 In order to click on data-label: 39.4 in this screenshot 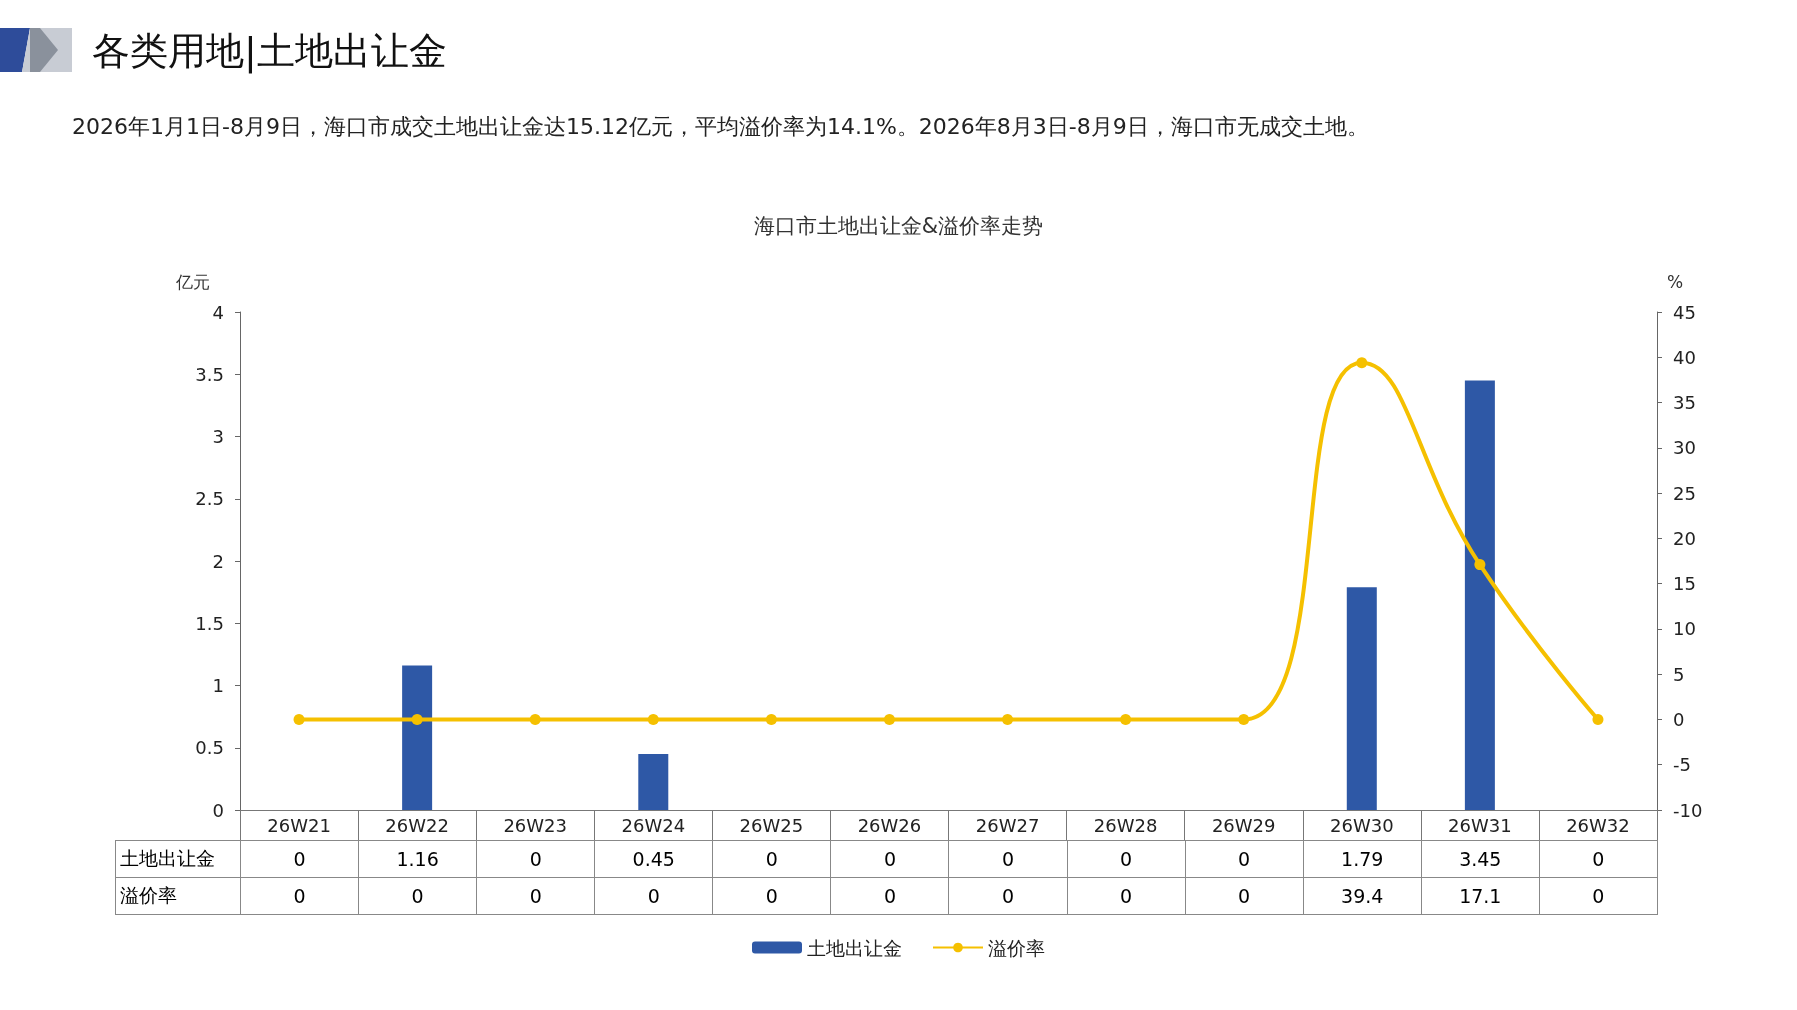, I will do `click(1362, 896)`.